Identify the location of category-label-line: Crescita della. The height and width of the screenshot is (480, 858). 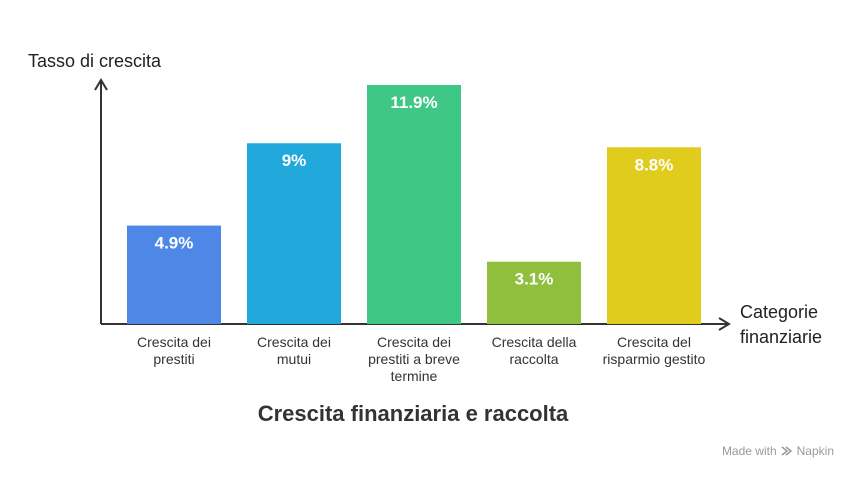
(534, 342).